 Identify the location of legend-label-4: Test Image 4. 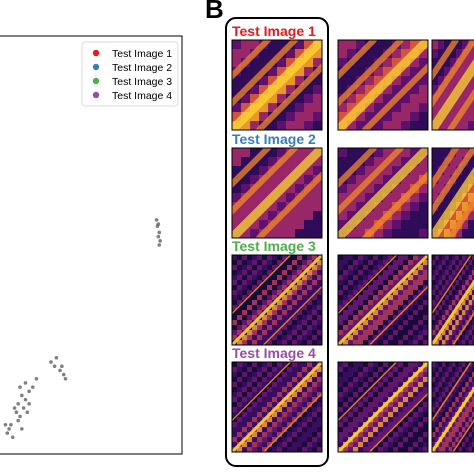
(142, 96).